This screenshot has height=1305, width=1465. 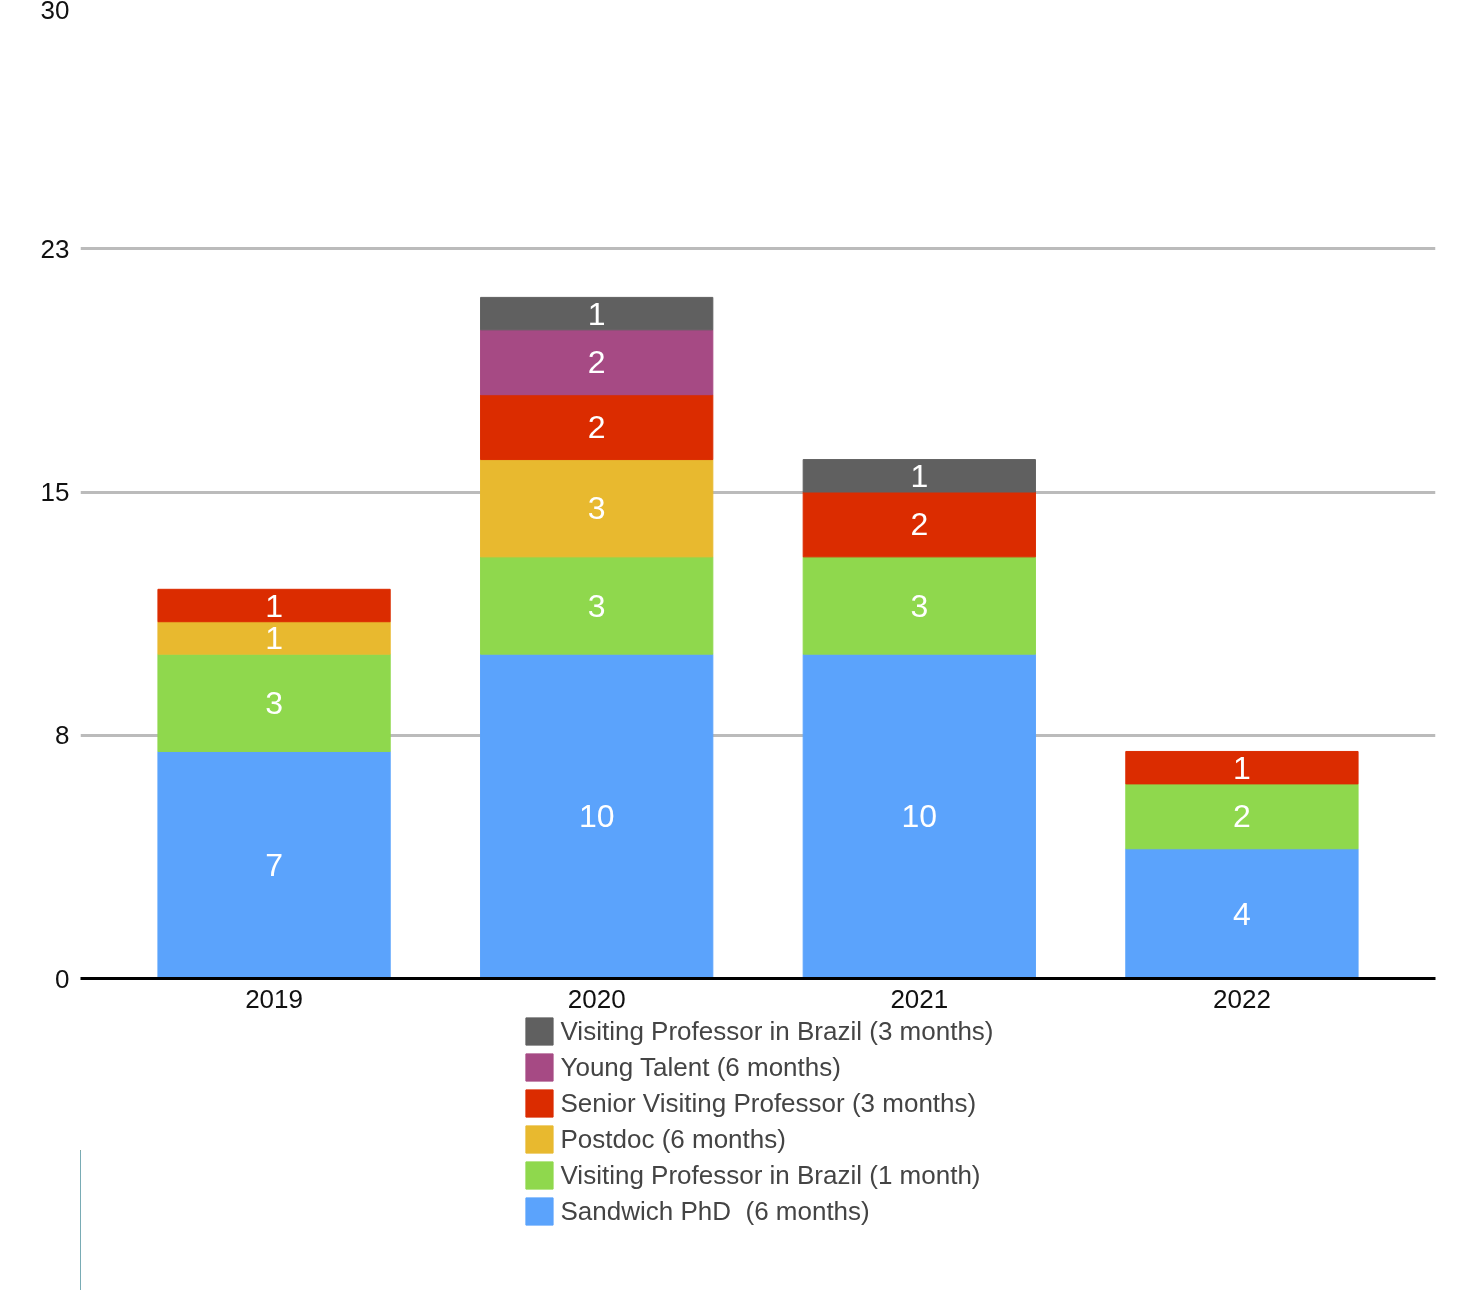 I want to click on data-label: 4, so click(x=1242, y=913).